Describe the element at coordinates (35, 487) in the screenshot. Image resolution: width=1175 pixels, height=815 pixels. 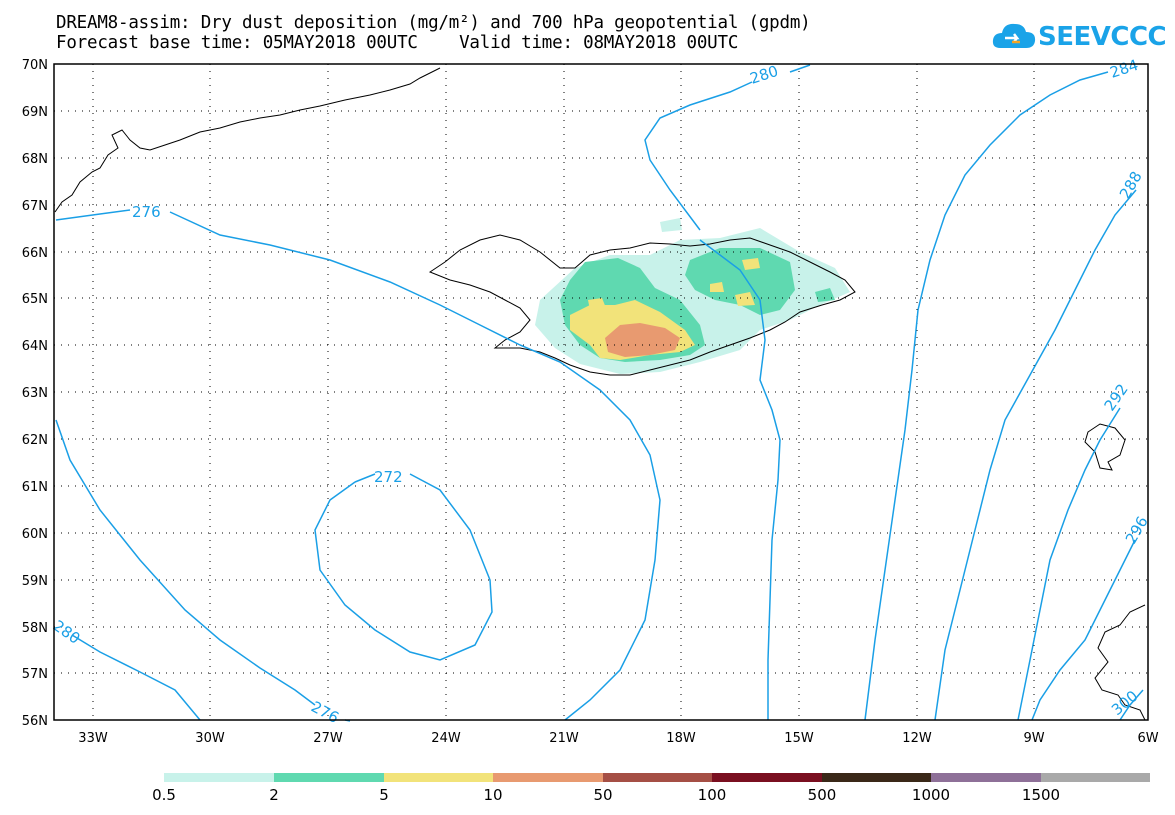
I see `lat-label-61N: 61N` at that location.